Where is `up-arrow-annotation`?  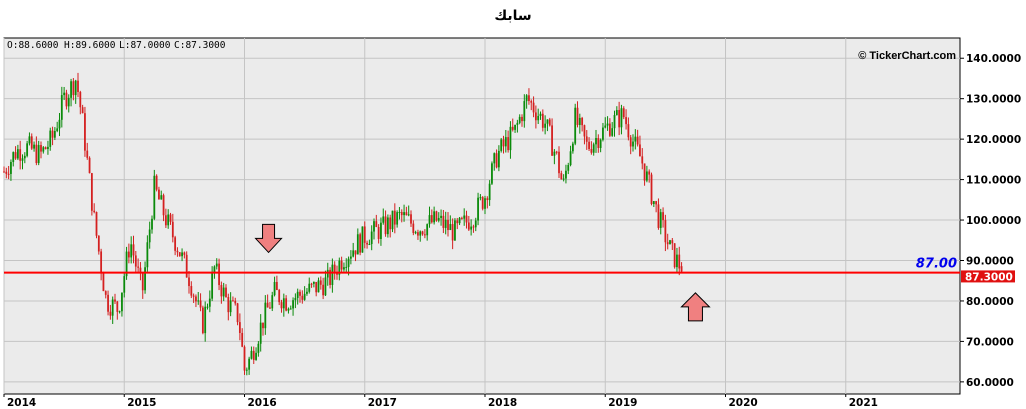
up-arrow-annotation is located at coordinates (695, 307).